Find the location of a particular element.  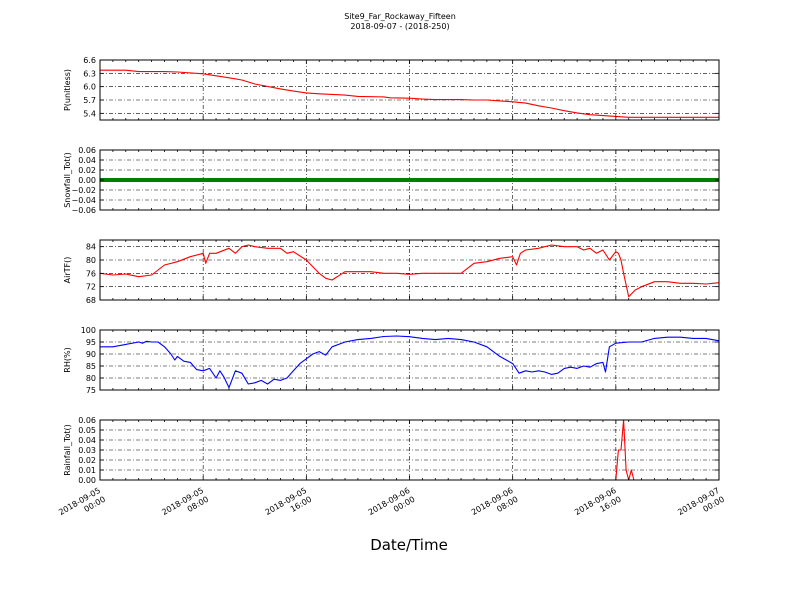

panel-3: 68 72 76 80 84 AirTF() is located at coordinates (391, 272).